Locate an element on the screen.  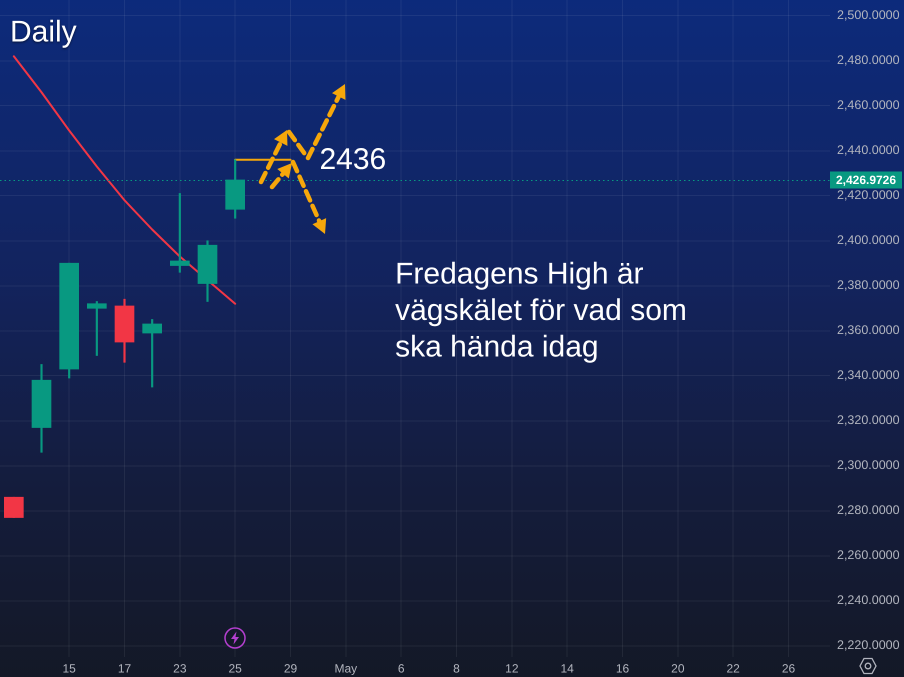
x-tick-label: 6 is located at coordinates (401, 669).